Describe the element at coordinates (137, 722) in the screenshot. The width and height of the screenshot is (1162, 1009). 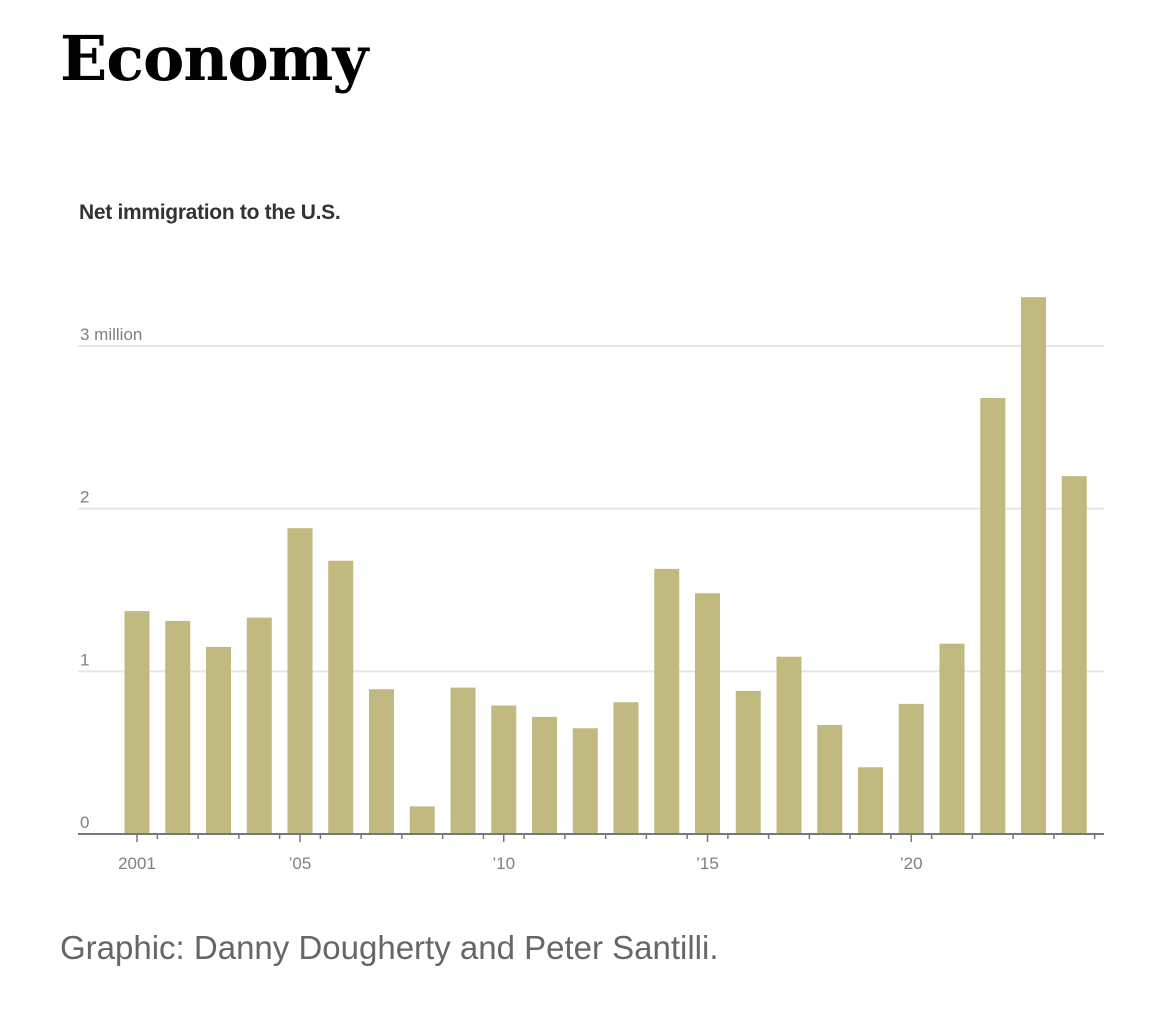
I see `bar-2001` at that location.